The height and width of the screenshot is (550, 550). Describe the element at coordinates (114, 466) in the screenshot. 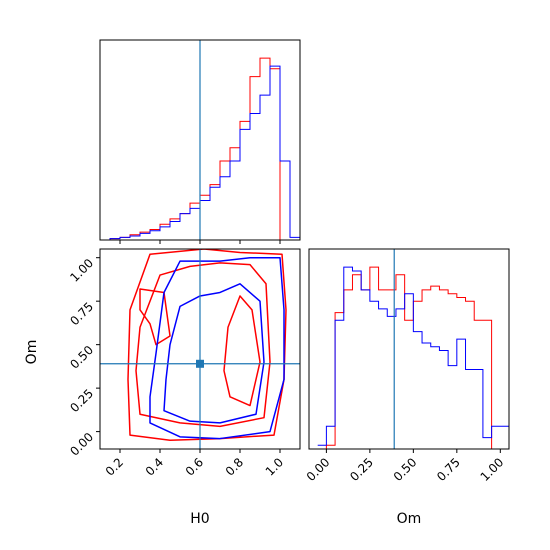

I see `h0-tick-label-0: 0.2` at that location.